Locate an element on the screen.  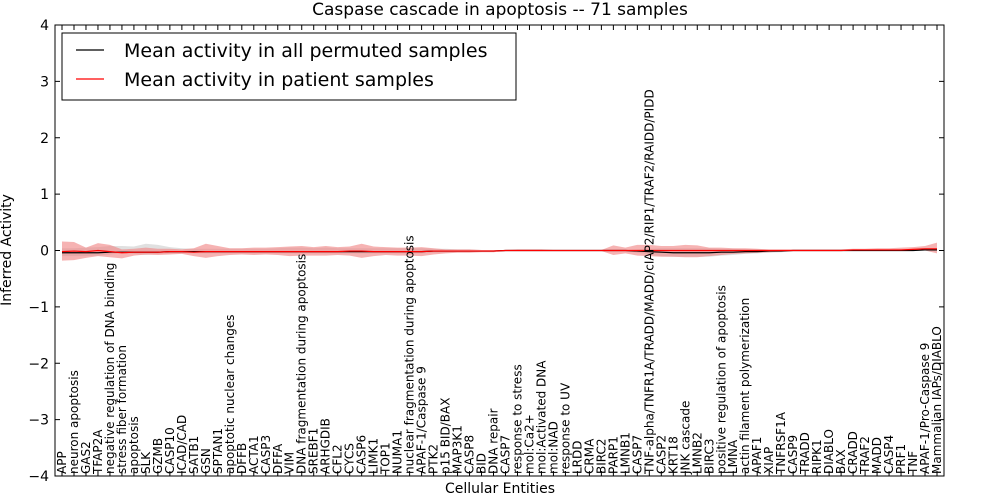
legend-box is located at coordinates (289, 66).